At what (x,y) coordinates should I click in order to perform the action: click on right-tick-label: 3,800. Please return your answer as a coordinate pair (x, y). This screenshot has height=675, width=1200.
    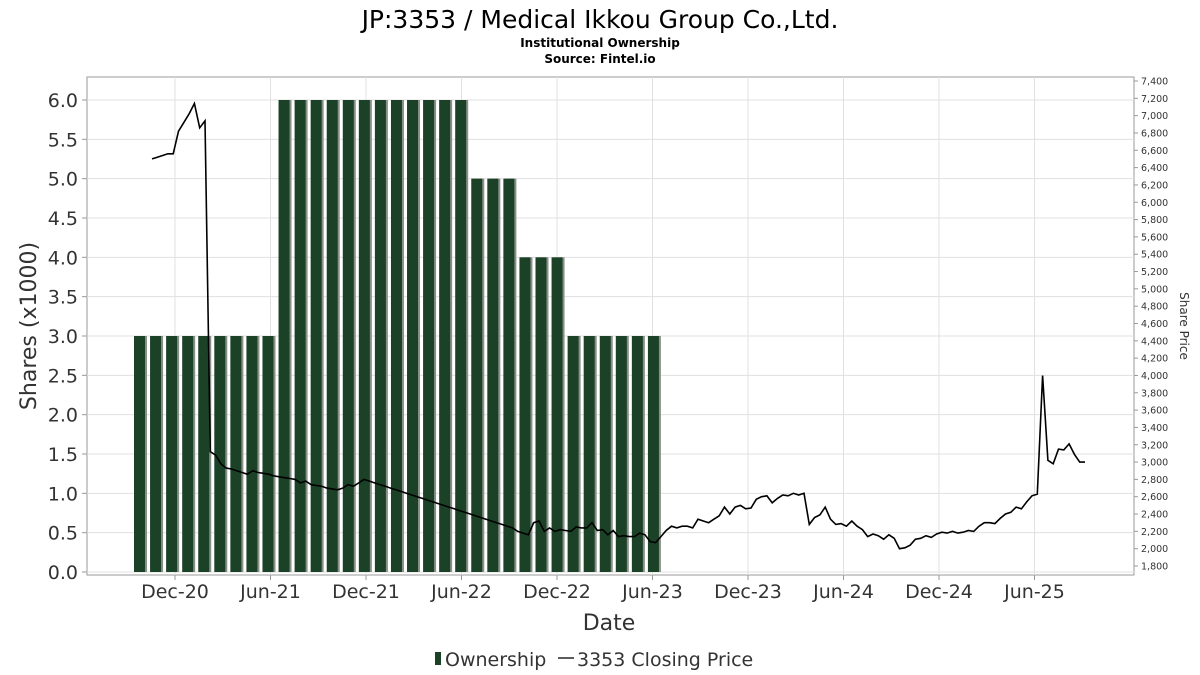
    Looking at the image, I should click on (1154, 393).